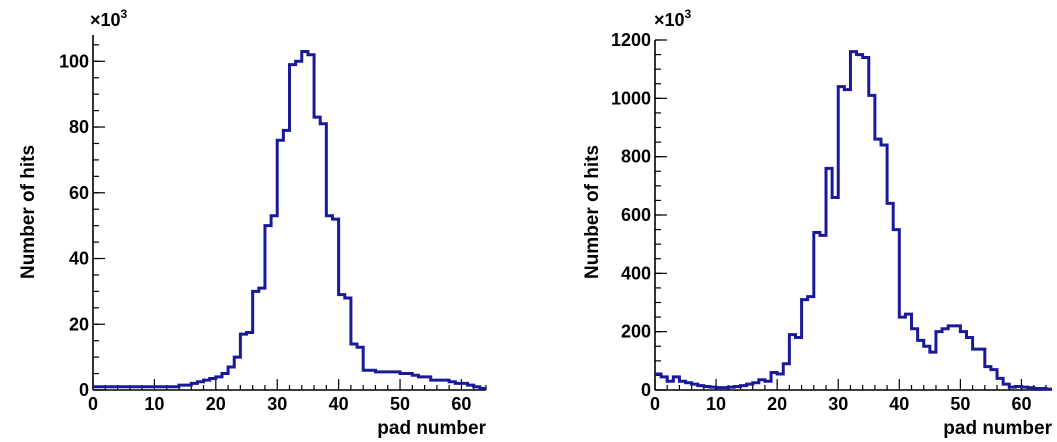 The width and height of the screenshot is (1057, 442). What do you see at coordinates (461, 404) in the screenshot?
I see `left-x-tick-label: 60` at bounding box center [461, 404].